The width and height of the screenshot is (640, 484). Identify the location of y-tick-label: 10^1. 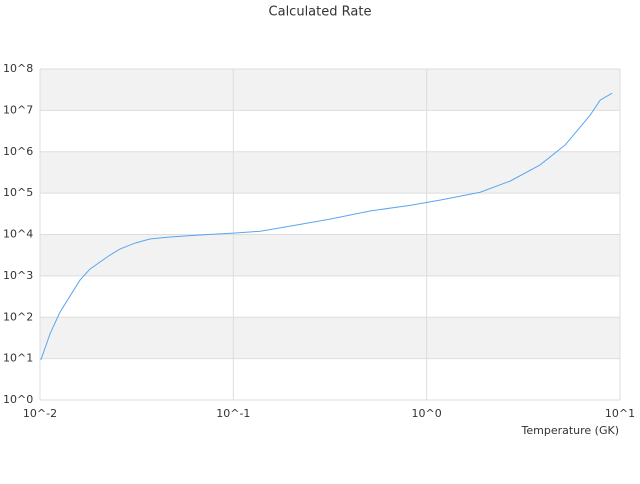
(18, 358).